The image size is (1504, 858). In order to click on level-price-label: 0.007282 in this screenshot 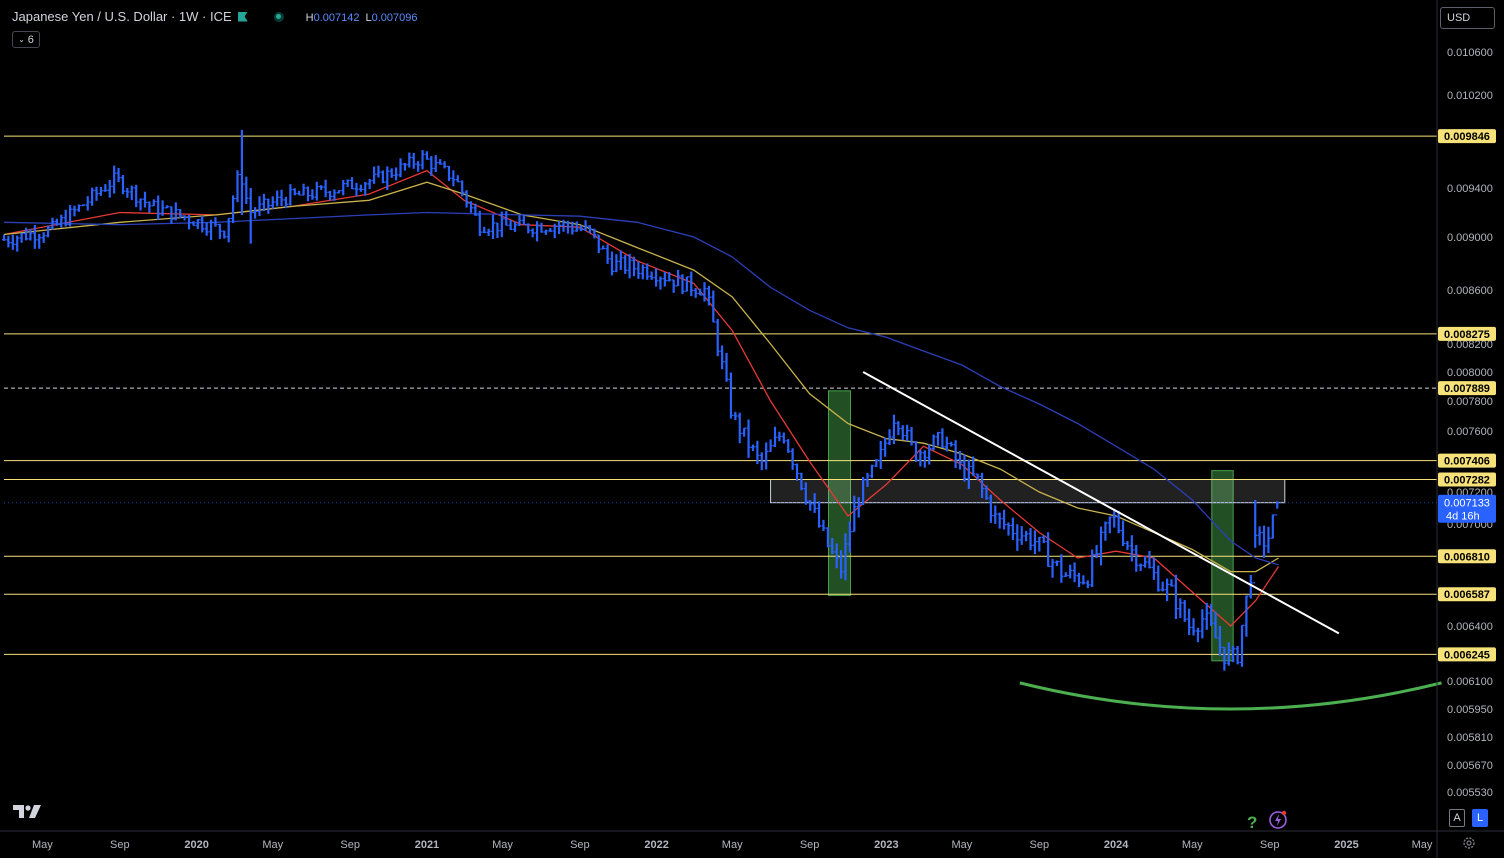, I will do `click(1467, 480)`.